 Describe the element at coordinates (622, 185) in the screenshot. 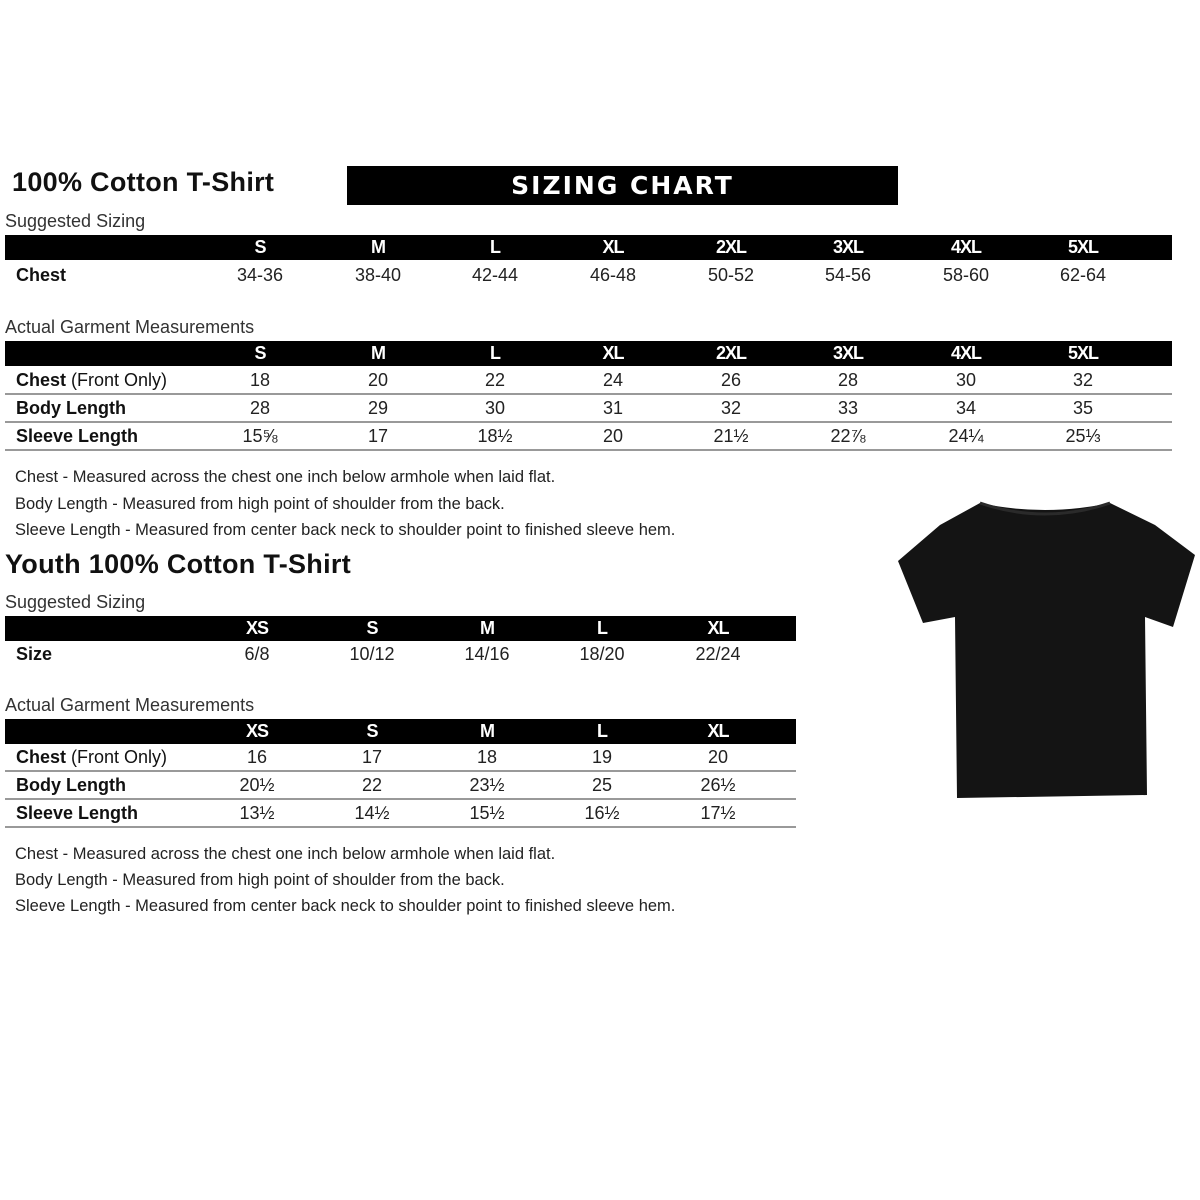

I see `sizing-chart-banner: SIZING CHART` at that location.